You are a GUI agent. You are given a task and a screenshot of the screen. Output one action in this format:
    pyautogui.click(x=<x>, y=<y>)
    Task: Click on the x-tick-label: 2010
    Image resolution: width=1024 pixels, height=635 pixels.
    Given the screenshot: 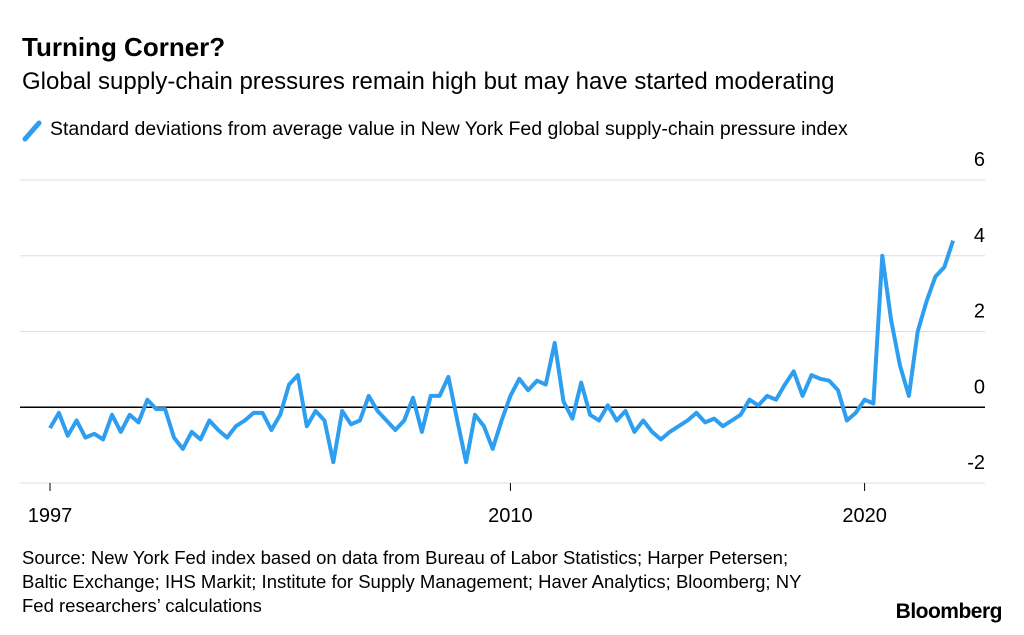 What is the action you would take?
    pyautogui.click(x=510, y=516)
    